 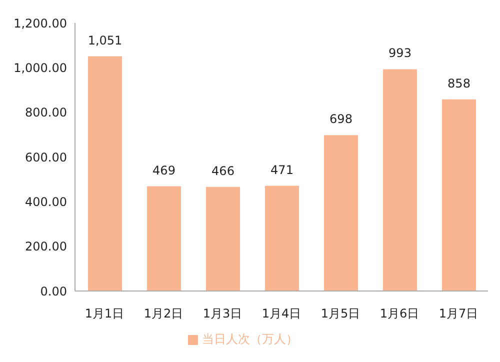 What do you see at coordinates (340, 313) in the screenshot?
I see `x-tick-label: 1月5日` at bounding box center [340, 313].